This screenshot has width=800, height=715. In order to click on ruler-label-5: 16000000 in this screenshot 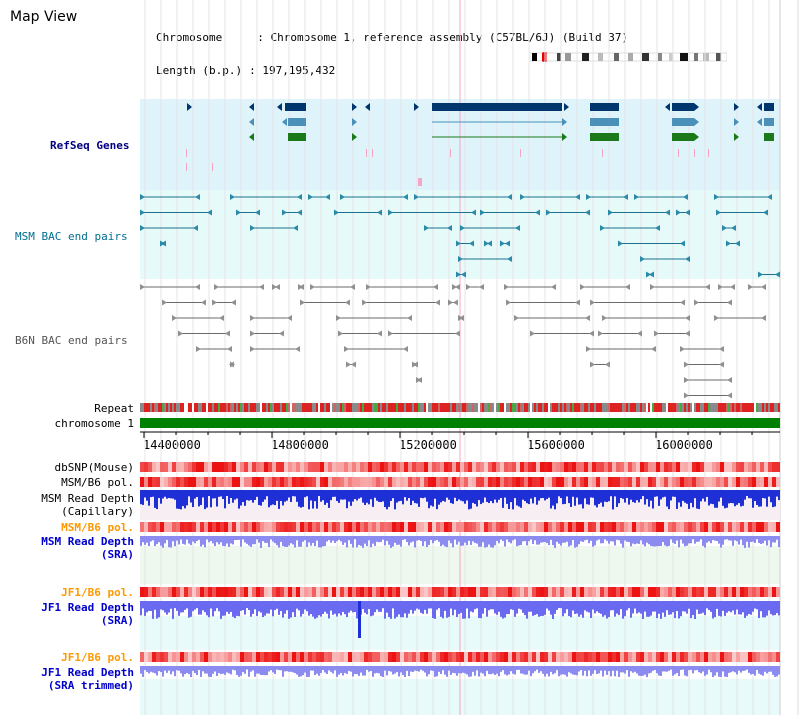, I will do `click(684, 445)`.